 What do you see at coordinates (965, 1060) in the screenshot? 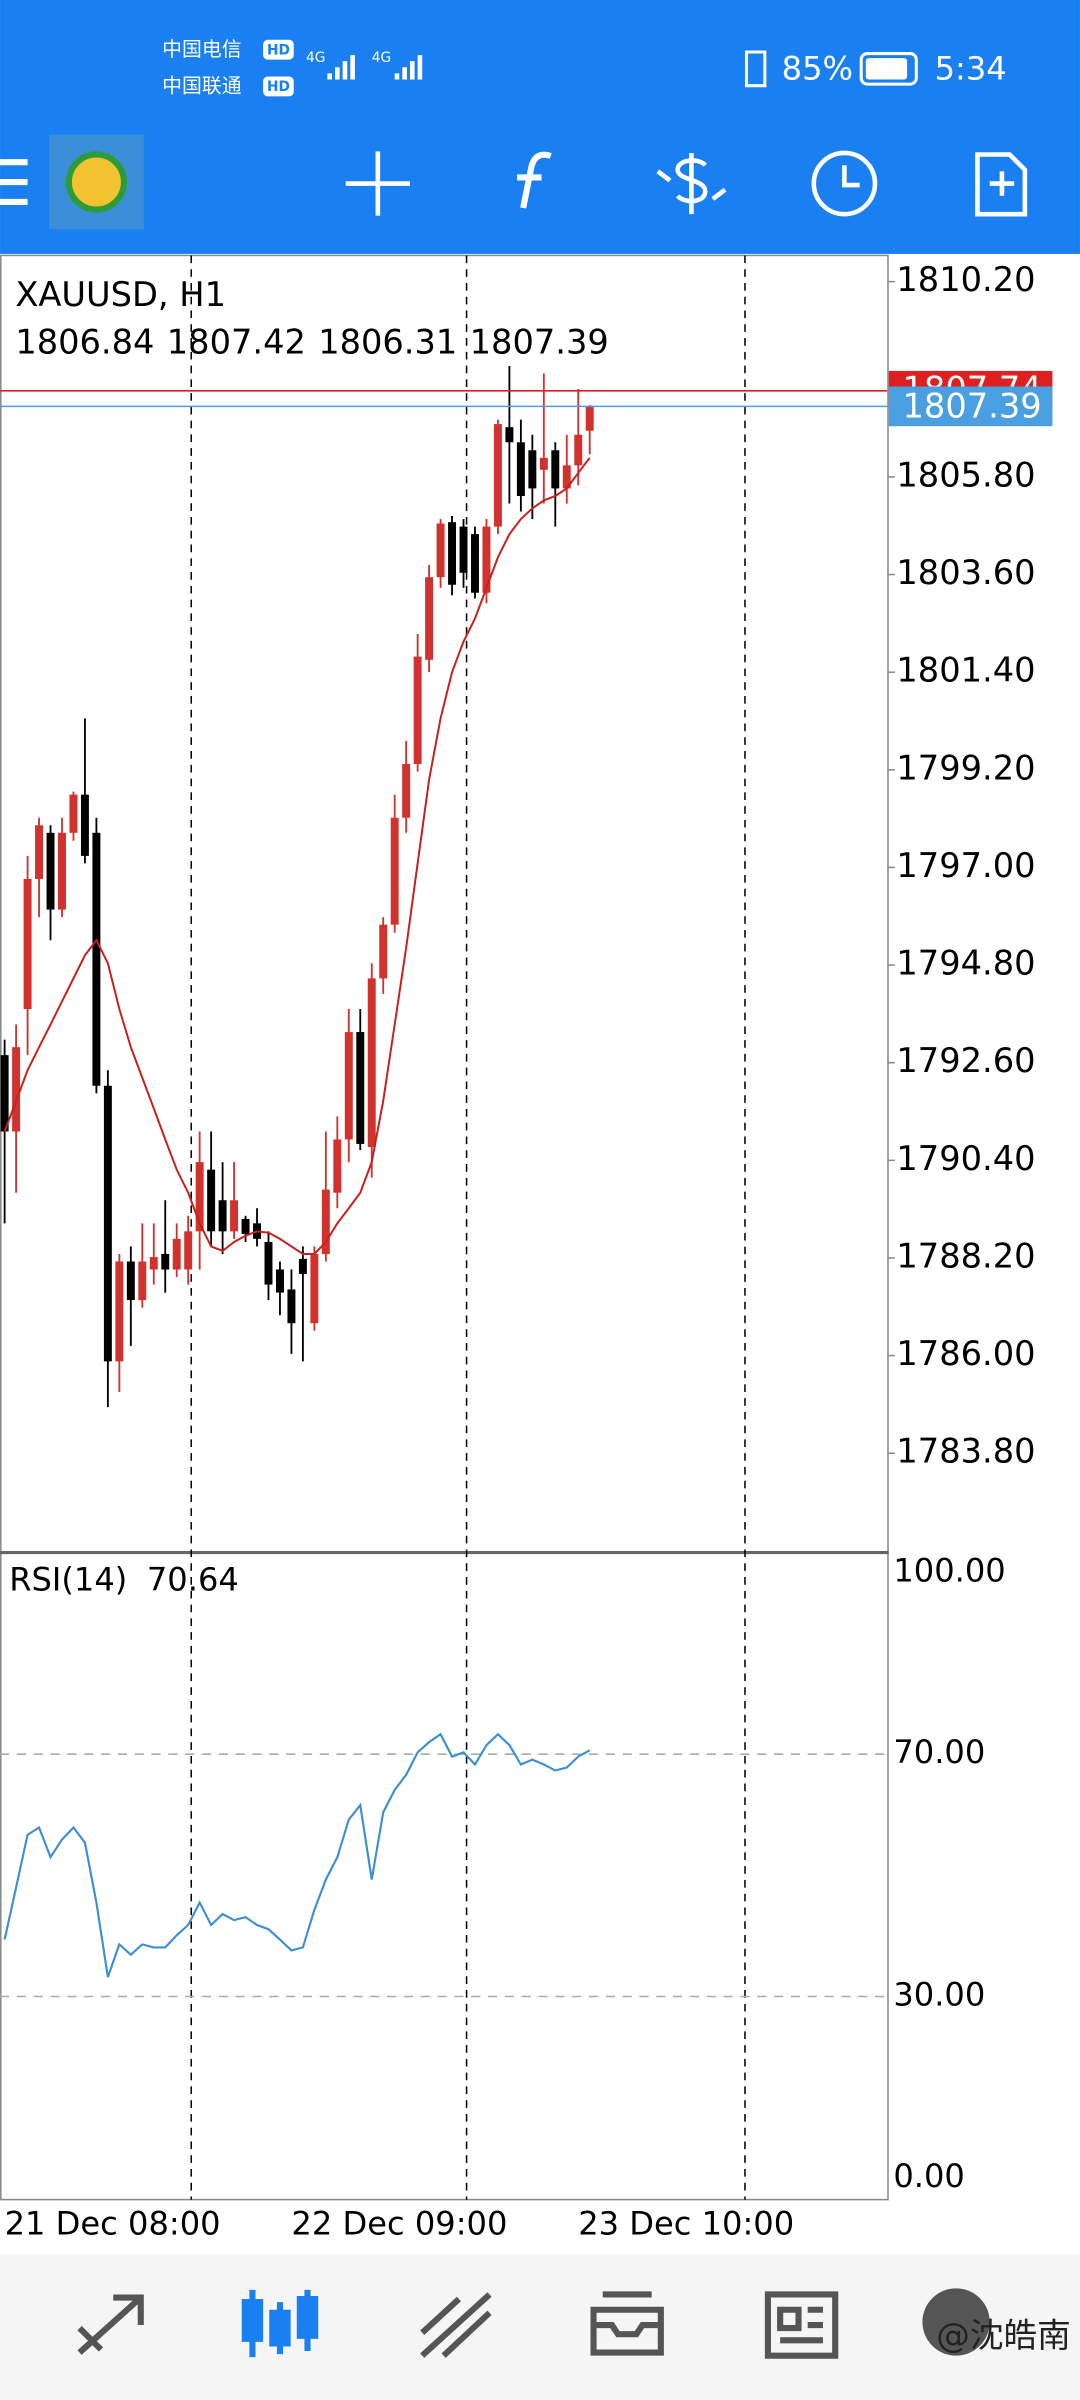
I see `y-tick-label: 1792.60` at bounding box center [965, 1060].